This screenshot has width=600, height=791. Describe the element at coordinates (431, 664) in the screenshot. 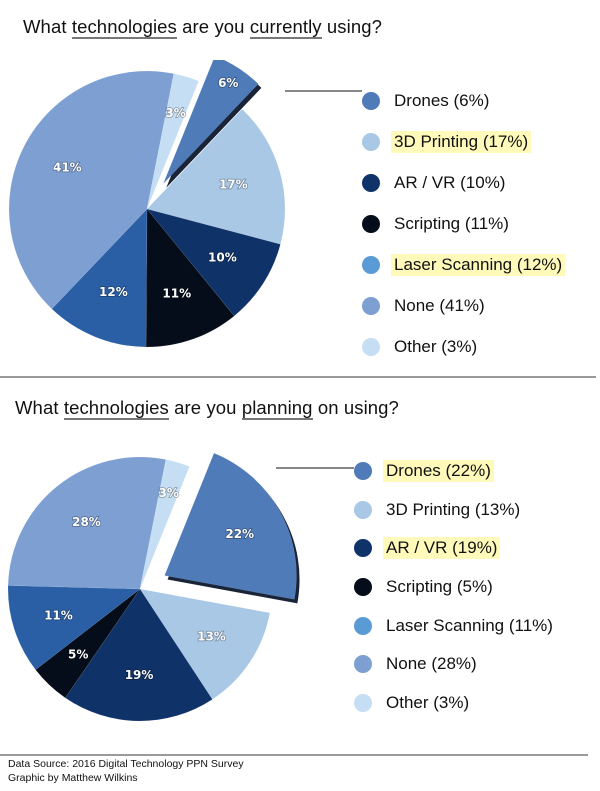

I see `legend-label: None (28%)` at that location.